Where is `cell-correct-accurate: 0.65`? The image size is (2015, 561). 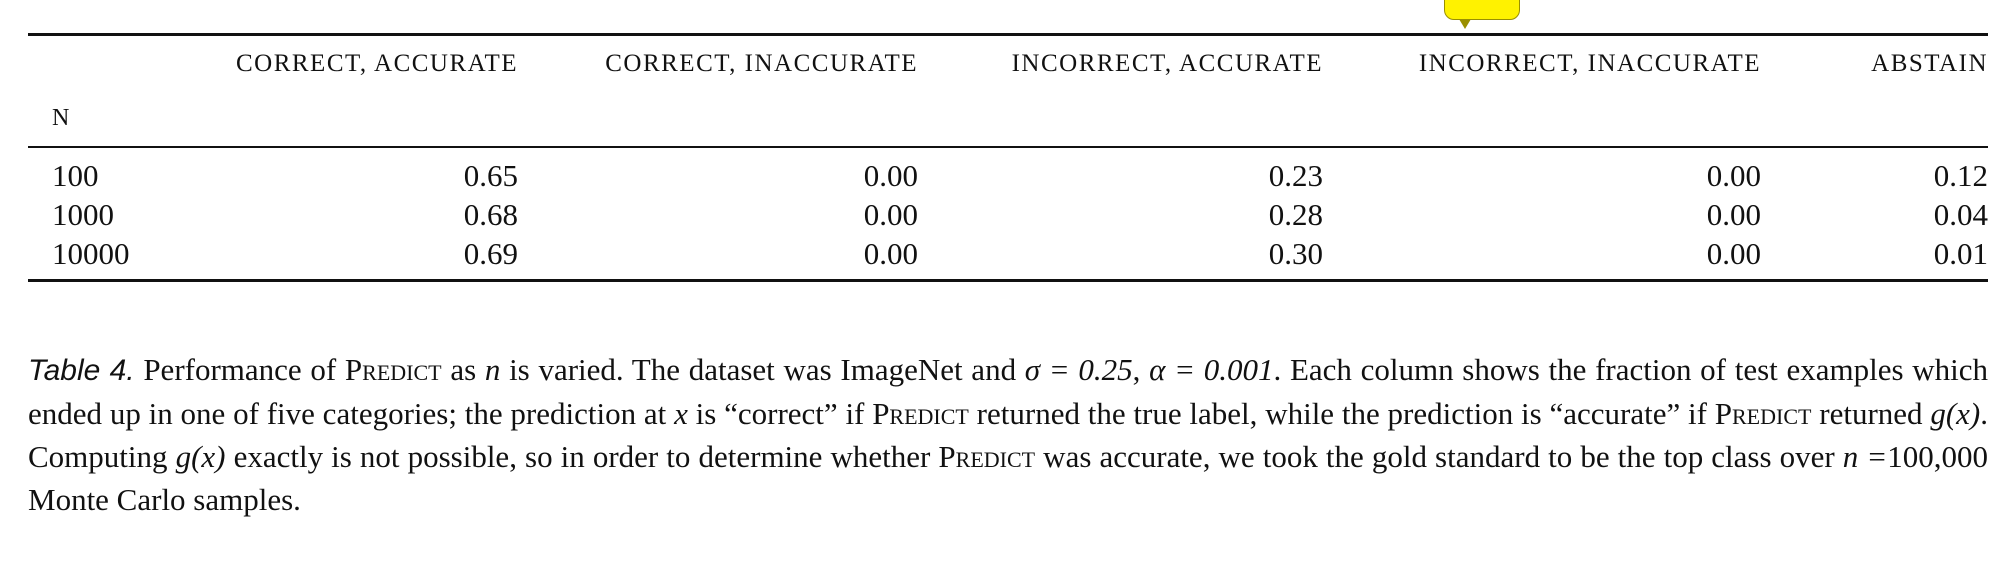
cell-correct-accurate: 0.65 is located at coordinates (490, 175).